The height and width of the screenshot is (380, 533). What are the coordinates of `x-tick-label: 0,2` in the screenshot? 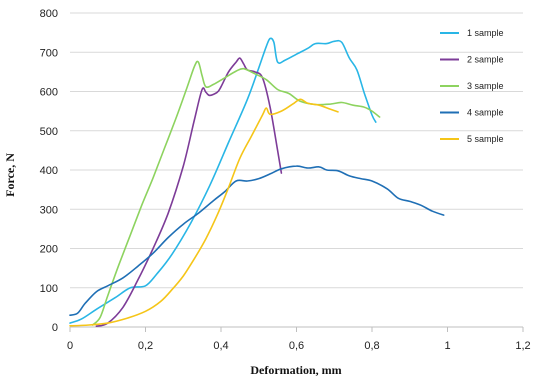 It's located at (145, 346).